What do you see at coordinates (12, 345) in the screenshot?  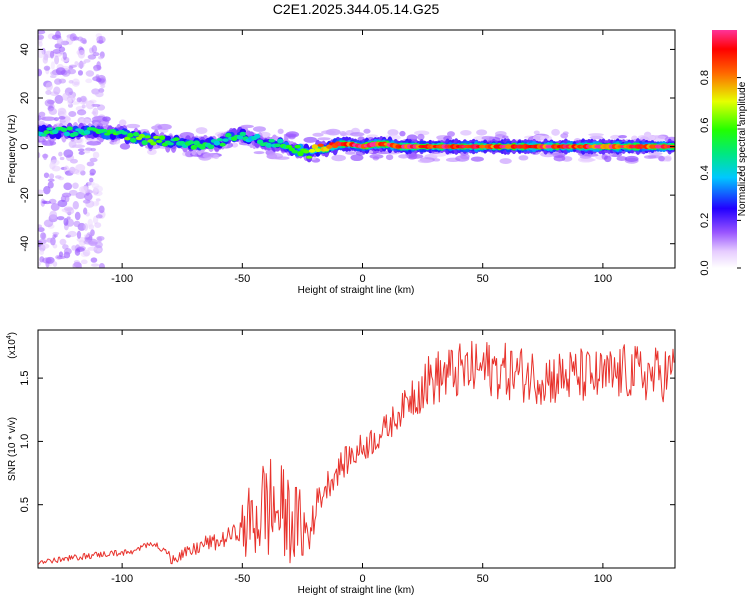 I see `snr-multiplier: (x104)` at bounding box center [12, 345].